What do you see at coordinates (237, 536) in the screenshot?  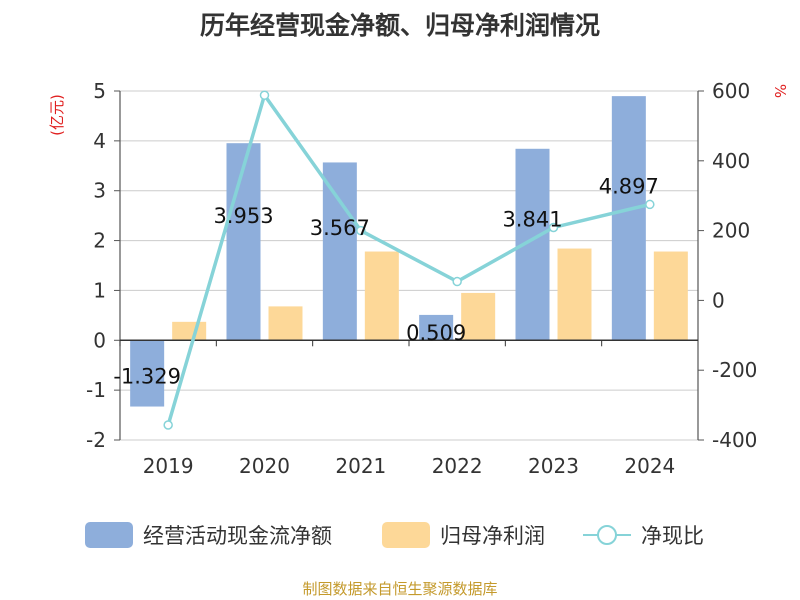 I see `legend-label-operating-cash: 经营活动现金流净额` at bounding box center [237, 536].